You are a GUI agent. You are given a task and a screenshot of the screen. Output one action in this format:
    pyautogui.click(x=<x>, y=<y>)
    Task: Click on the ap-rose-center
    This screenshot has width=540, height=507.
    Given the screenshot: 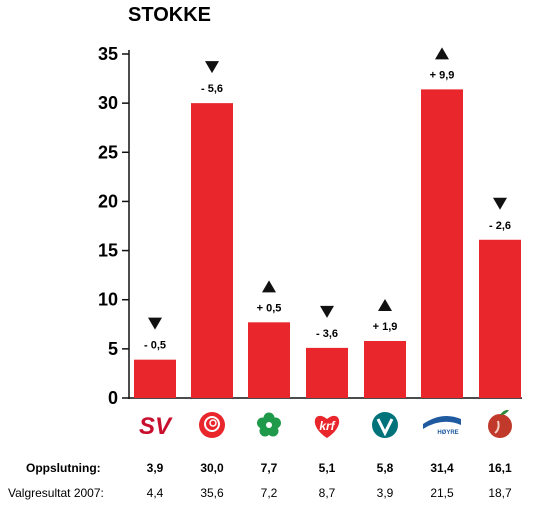 What is the action you would take?
    pyautogui.click(x=213, y=423)
    